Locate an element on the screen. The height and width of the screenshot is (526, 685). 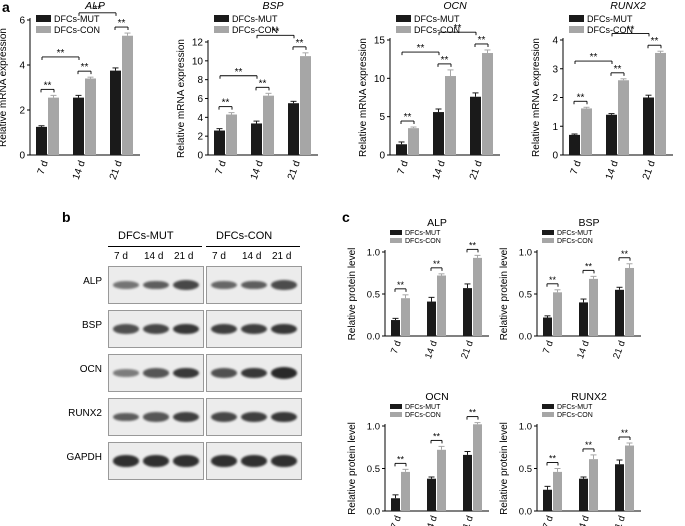
chart-4-ylabel: Relative protein level is located at coordinates (352, 294).